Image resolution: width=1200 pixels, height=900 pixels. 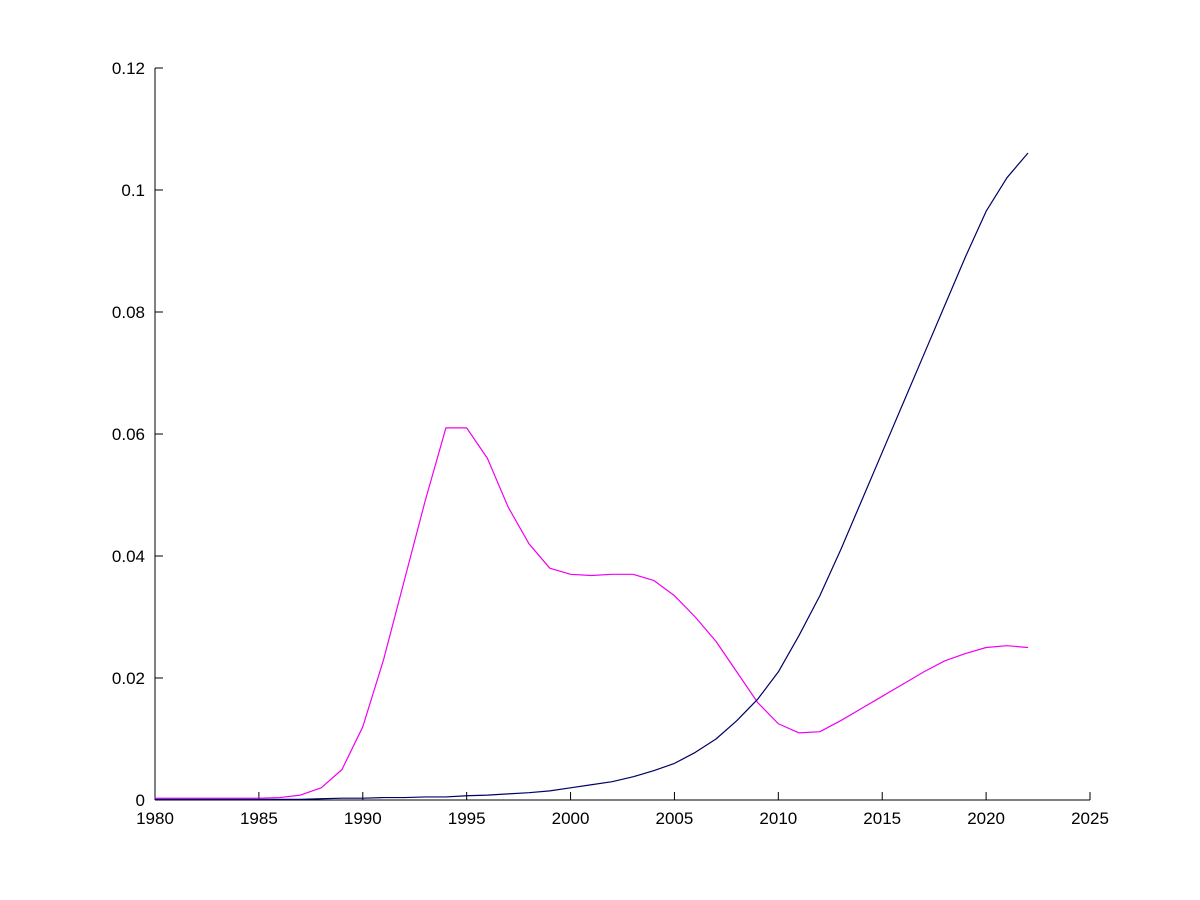 What do you see at coordinates (128, 556) in the screenshot?
I see `y-tick-label: 0.04` at bounding box center [128, 556].